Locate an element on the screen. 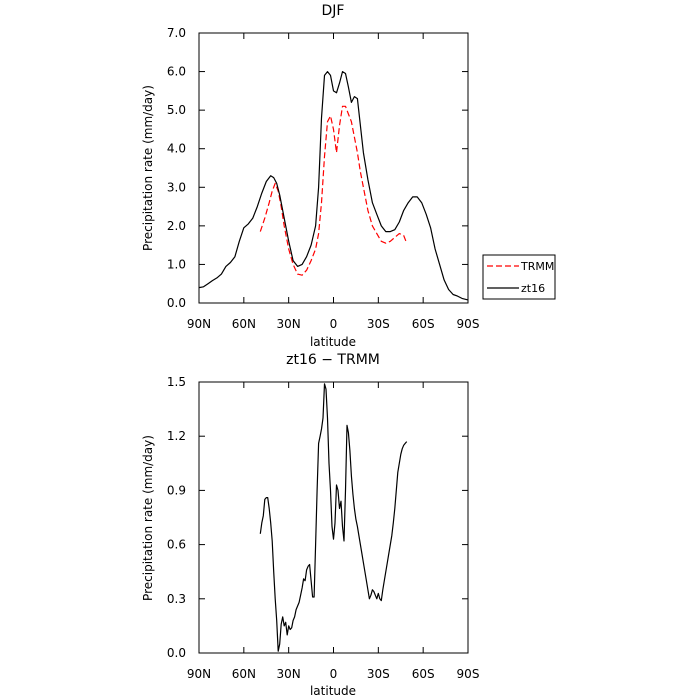  y-tick-label: 0.6 is located at coordinates (176, 545).